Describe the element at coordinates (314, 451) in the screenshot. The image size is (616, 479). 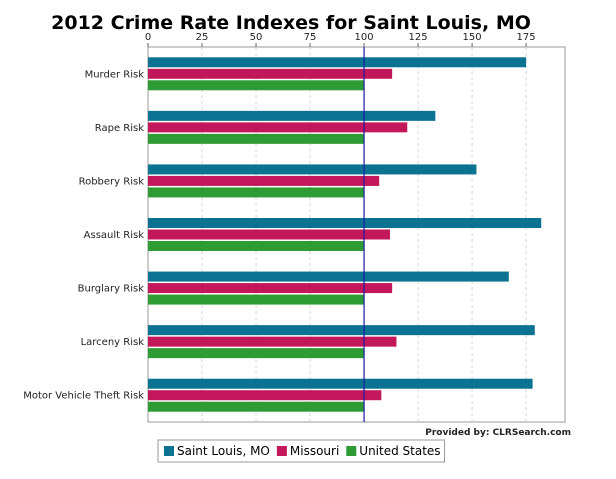
I see `legend-label: Missouri` at that location.